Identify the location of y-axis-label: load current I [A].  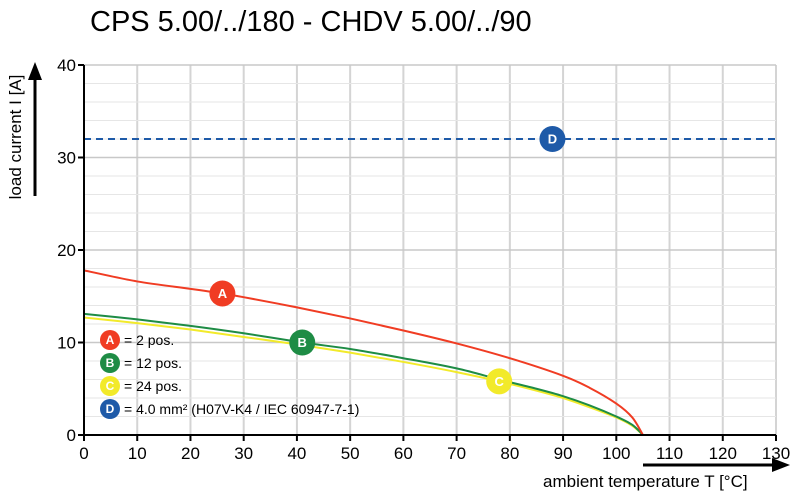
(15, 137).